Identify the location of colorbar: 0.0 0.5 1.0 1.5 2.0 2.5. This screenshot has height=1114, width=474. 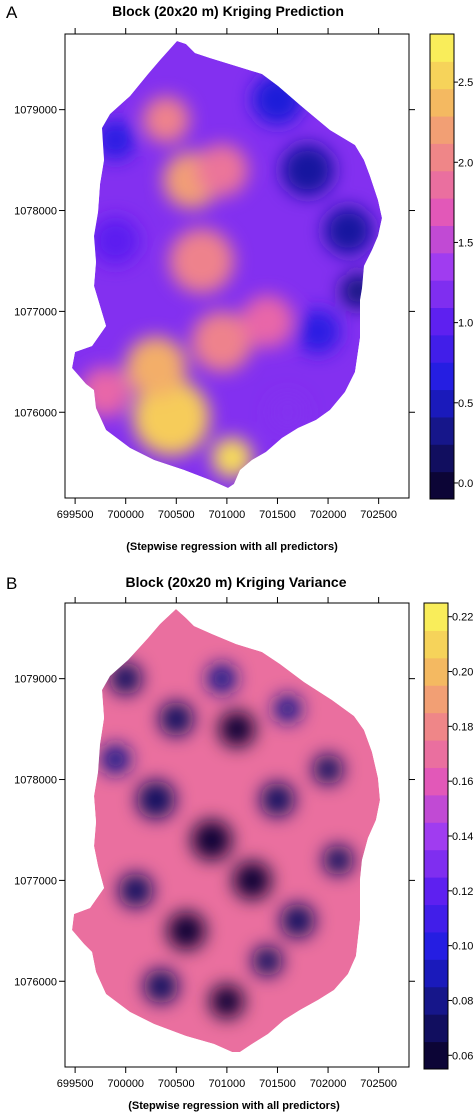
(451, 266).